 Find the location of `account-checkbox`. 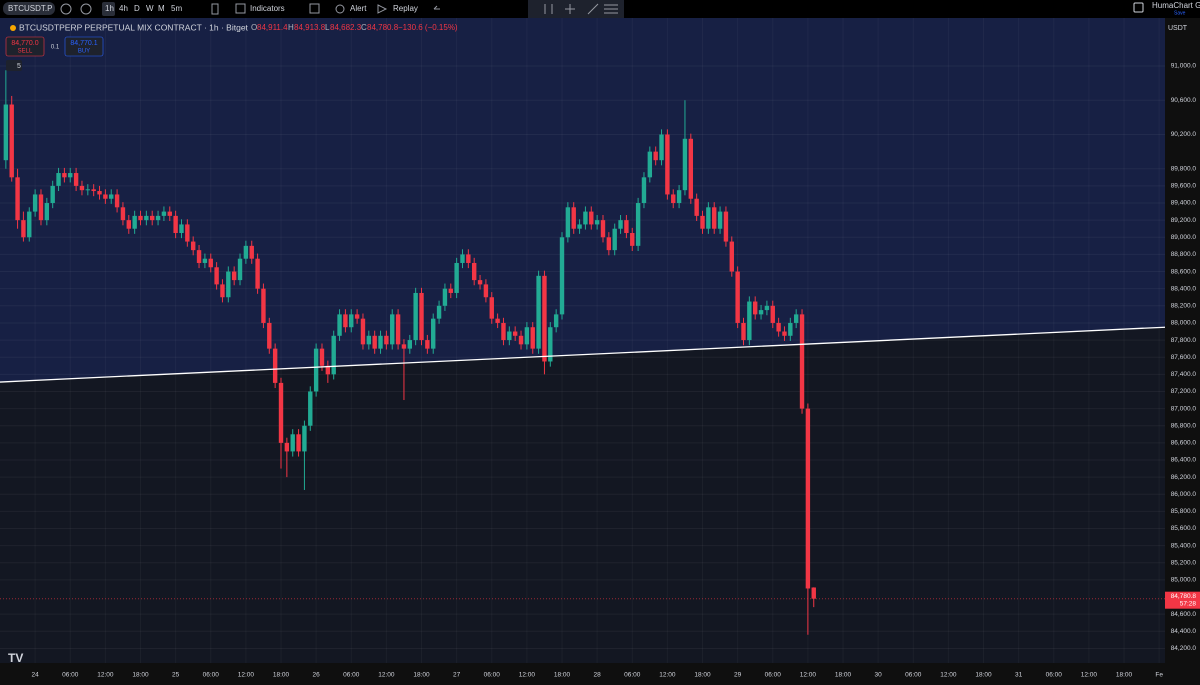

account-checkbox is located at coordinates (1138, 7).